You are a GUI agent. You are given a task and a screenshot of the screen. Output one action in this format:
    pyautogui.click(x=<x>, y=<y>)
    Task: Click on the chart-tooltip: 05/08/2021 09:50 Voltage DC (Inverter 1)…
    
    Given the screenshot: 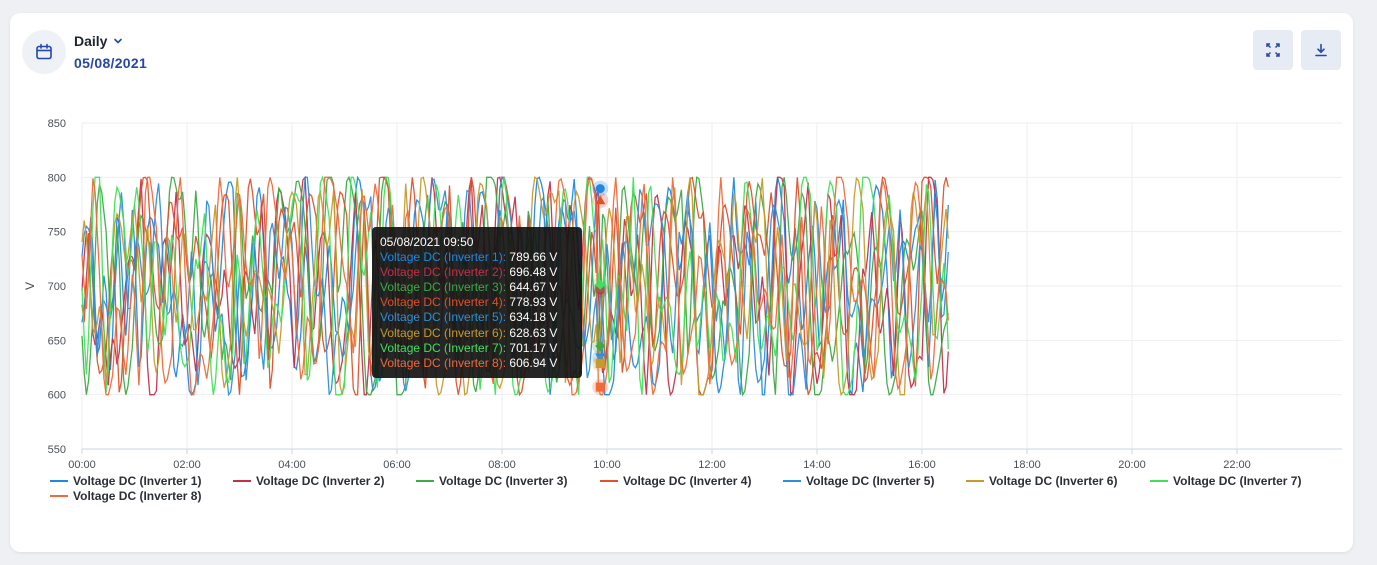 What is the action you would take?
    pyautogui.click(x=477, y=302)
    